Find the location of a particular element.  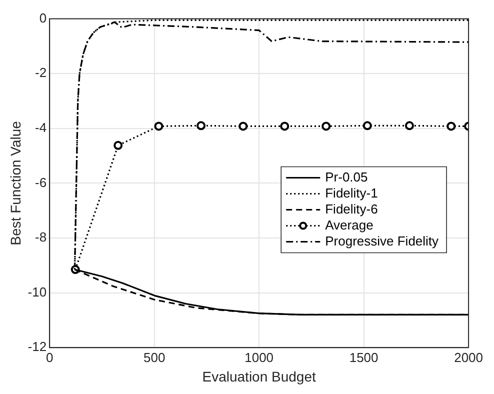

y-tick-label: -12 is located at coordinates (37, 346).